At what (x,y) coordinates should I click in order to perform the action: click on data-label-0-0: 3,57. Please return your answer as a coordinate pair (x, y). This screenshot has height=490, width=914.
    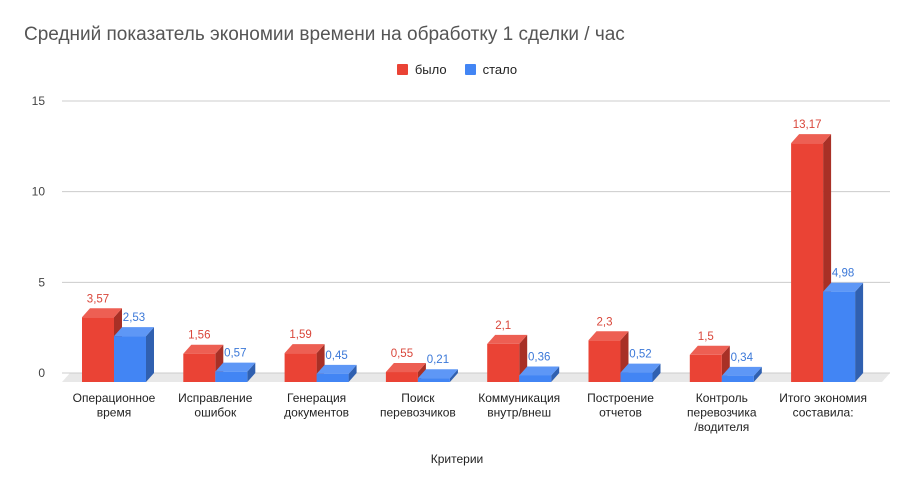
    Looking at the image, I should click on (98, 299).